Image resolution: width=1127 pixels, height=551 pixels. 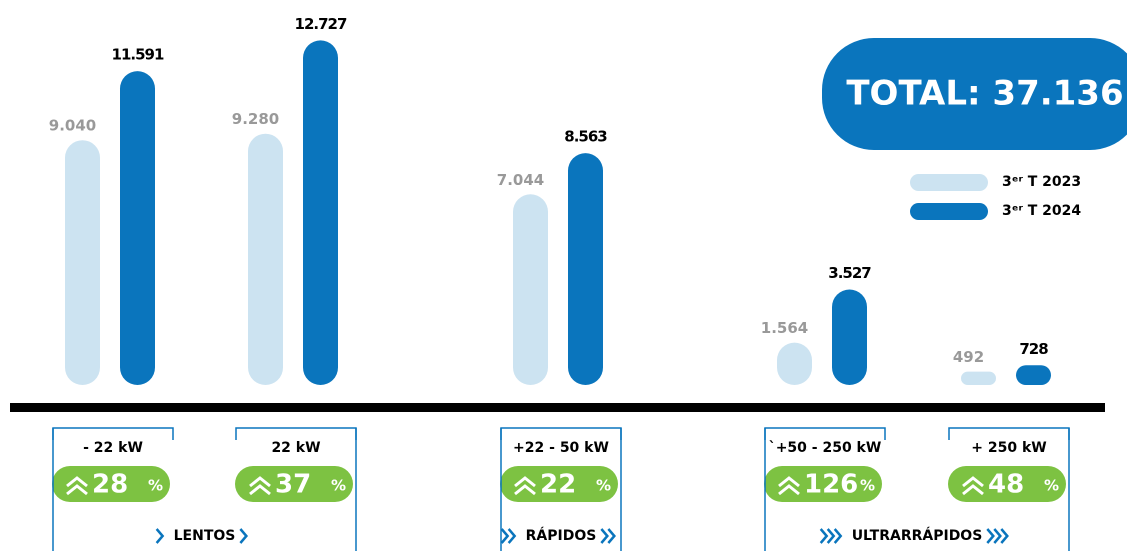 I want to click on value-label: 11.591, so click(x=138, y=55).